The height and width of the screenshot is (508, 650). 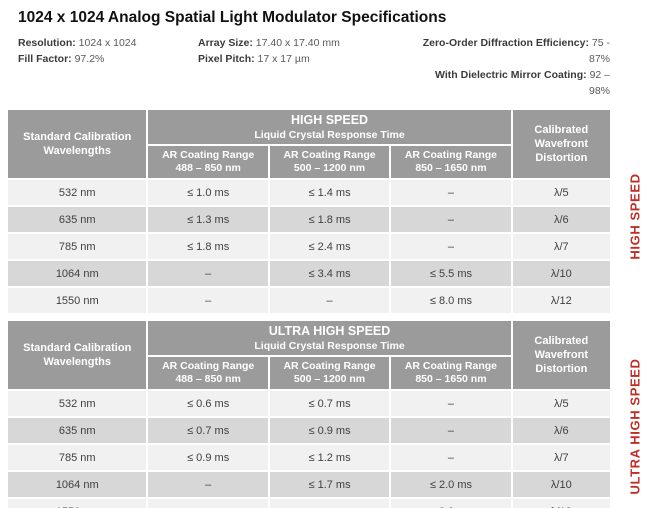 I want to click on table-row: 1550 nm – – ≤ 3.9 ms λ/12, so click(x=309, y=503).